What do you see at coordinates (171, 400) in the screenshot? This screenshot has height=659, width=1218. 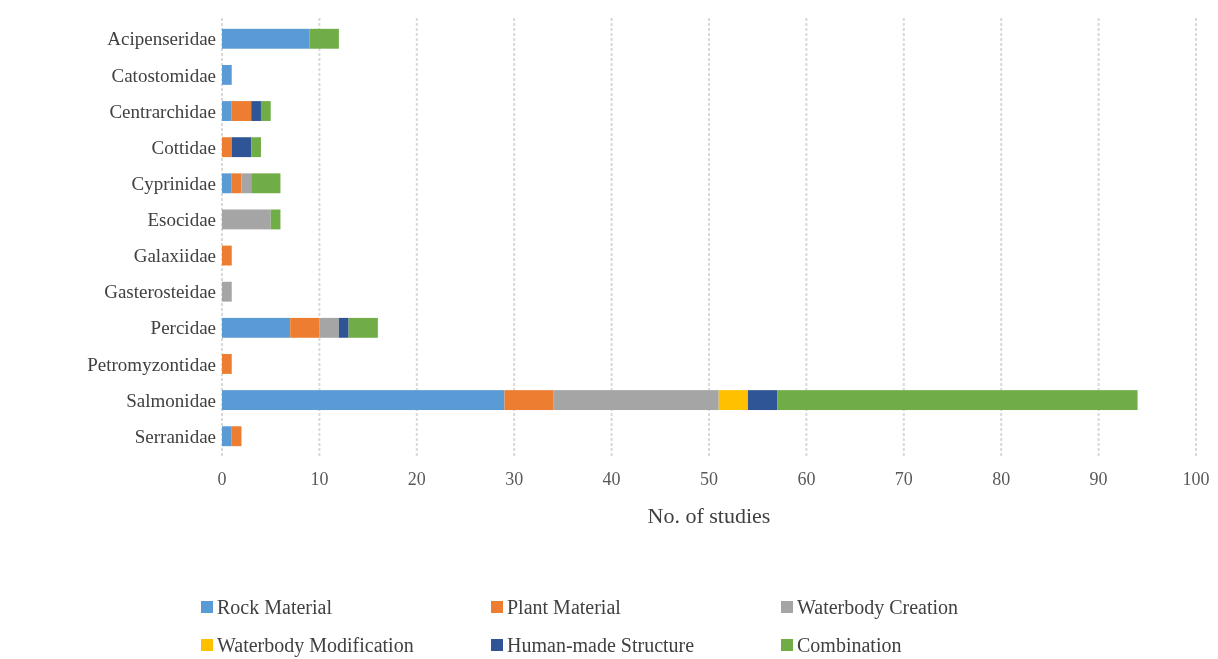 I see `y-tick-label: Salmonidae` at bounding box center [171, 400].